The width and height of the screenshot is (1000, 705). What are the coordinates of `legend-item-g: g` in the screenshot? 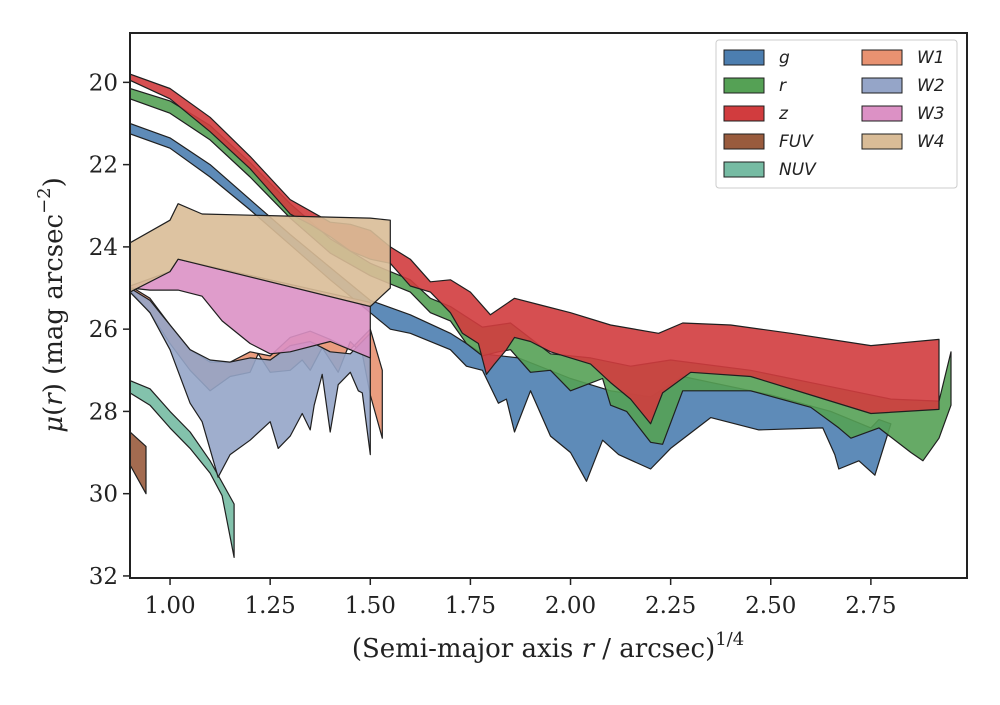 It's located at (756, 58).